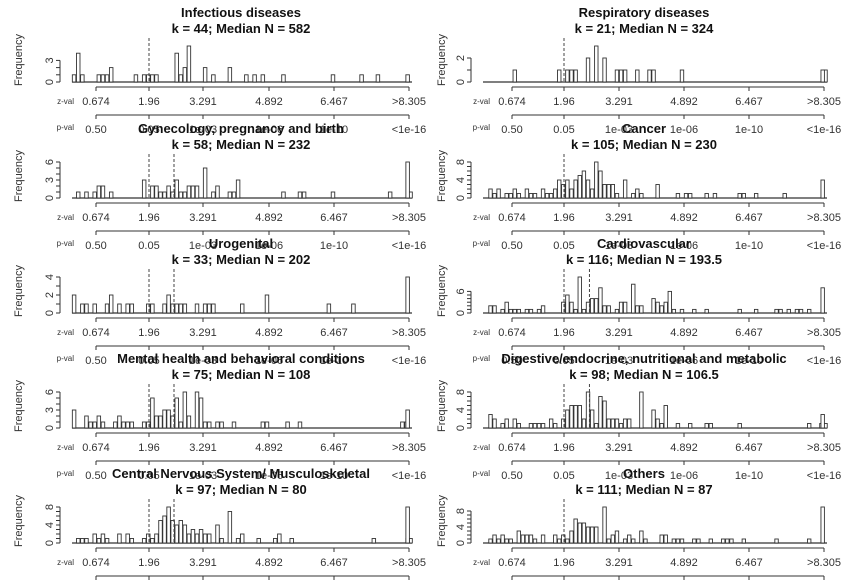 The image size is (860, 585). I want to click on panel-title: Respiratory diseases, so click(644, 12).